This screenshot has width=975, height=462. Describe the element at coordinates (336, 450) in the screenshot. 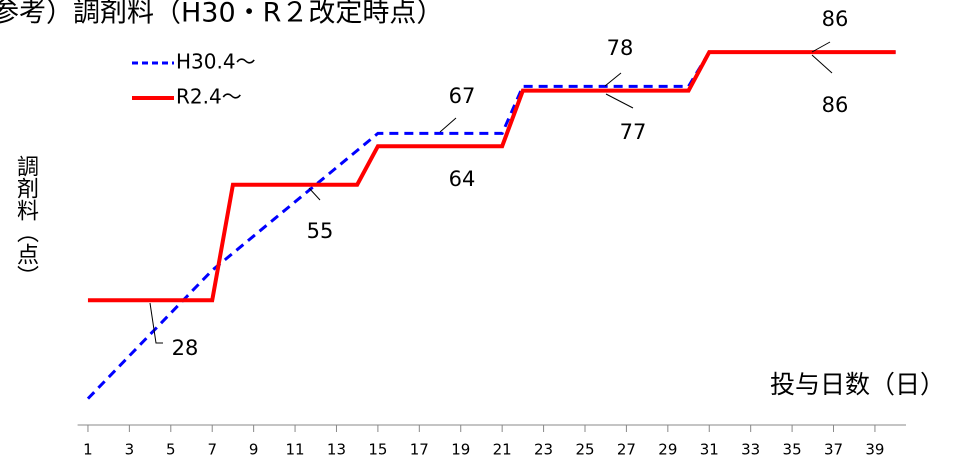

I see `x-tick-label: 13` at that location.